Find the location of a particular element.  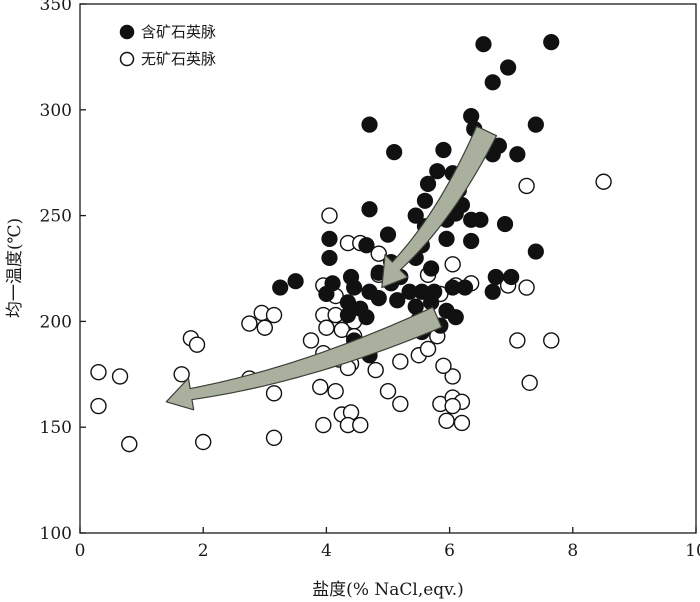

x-tick-label: 10 is located at coordinates (692, 551).